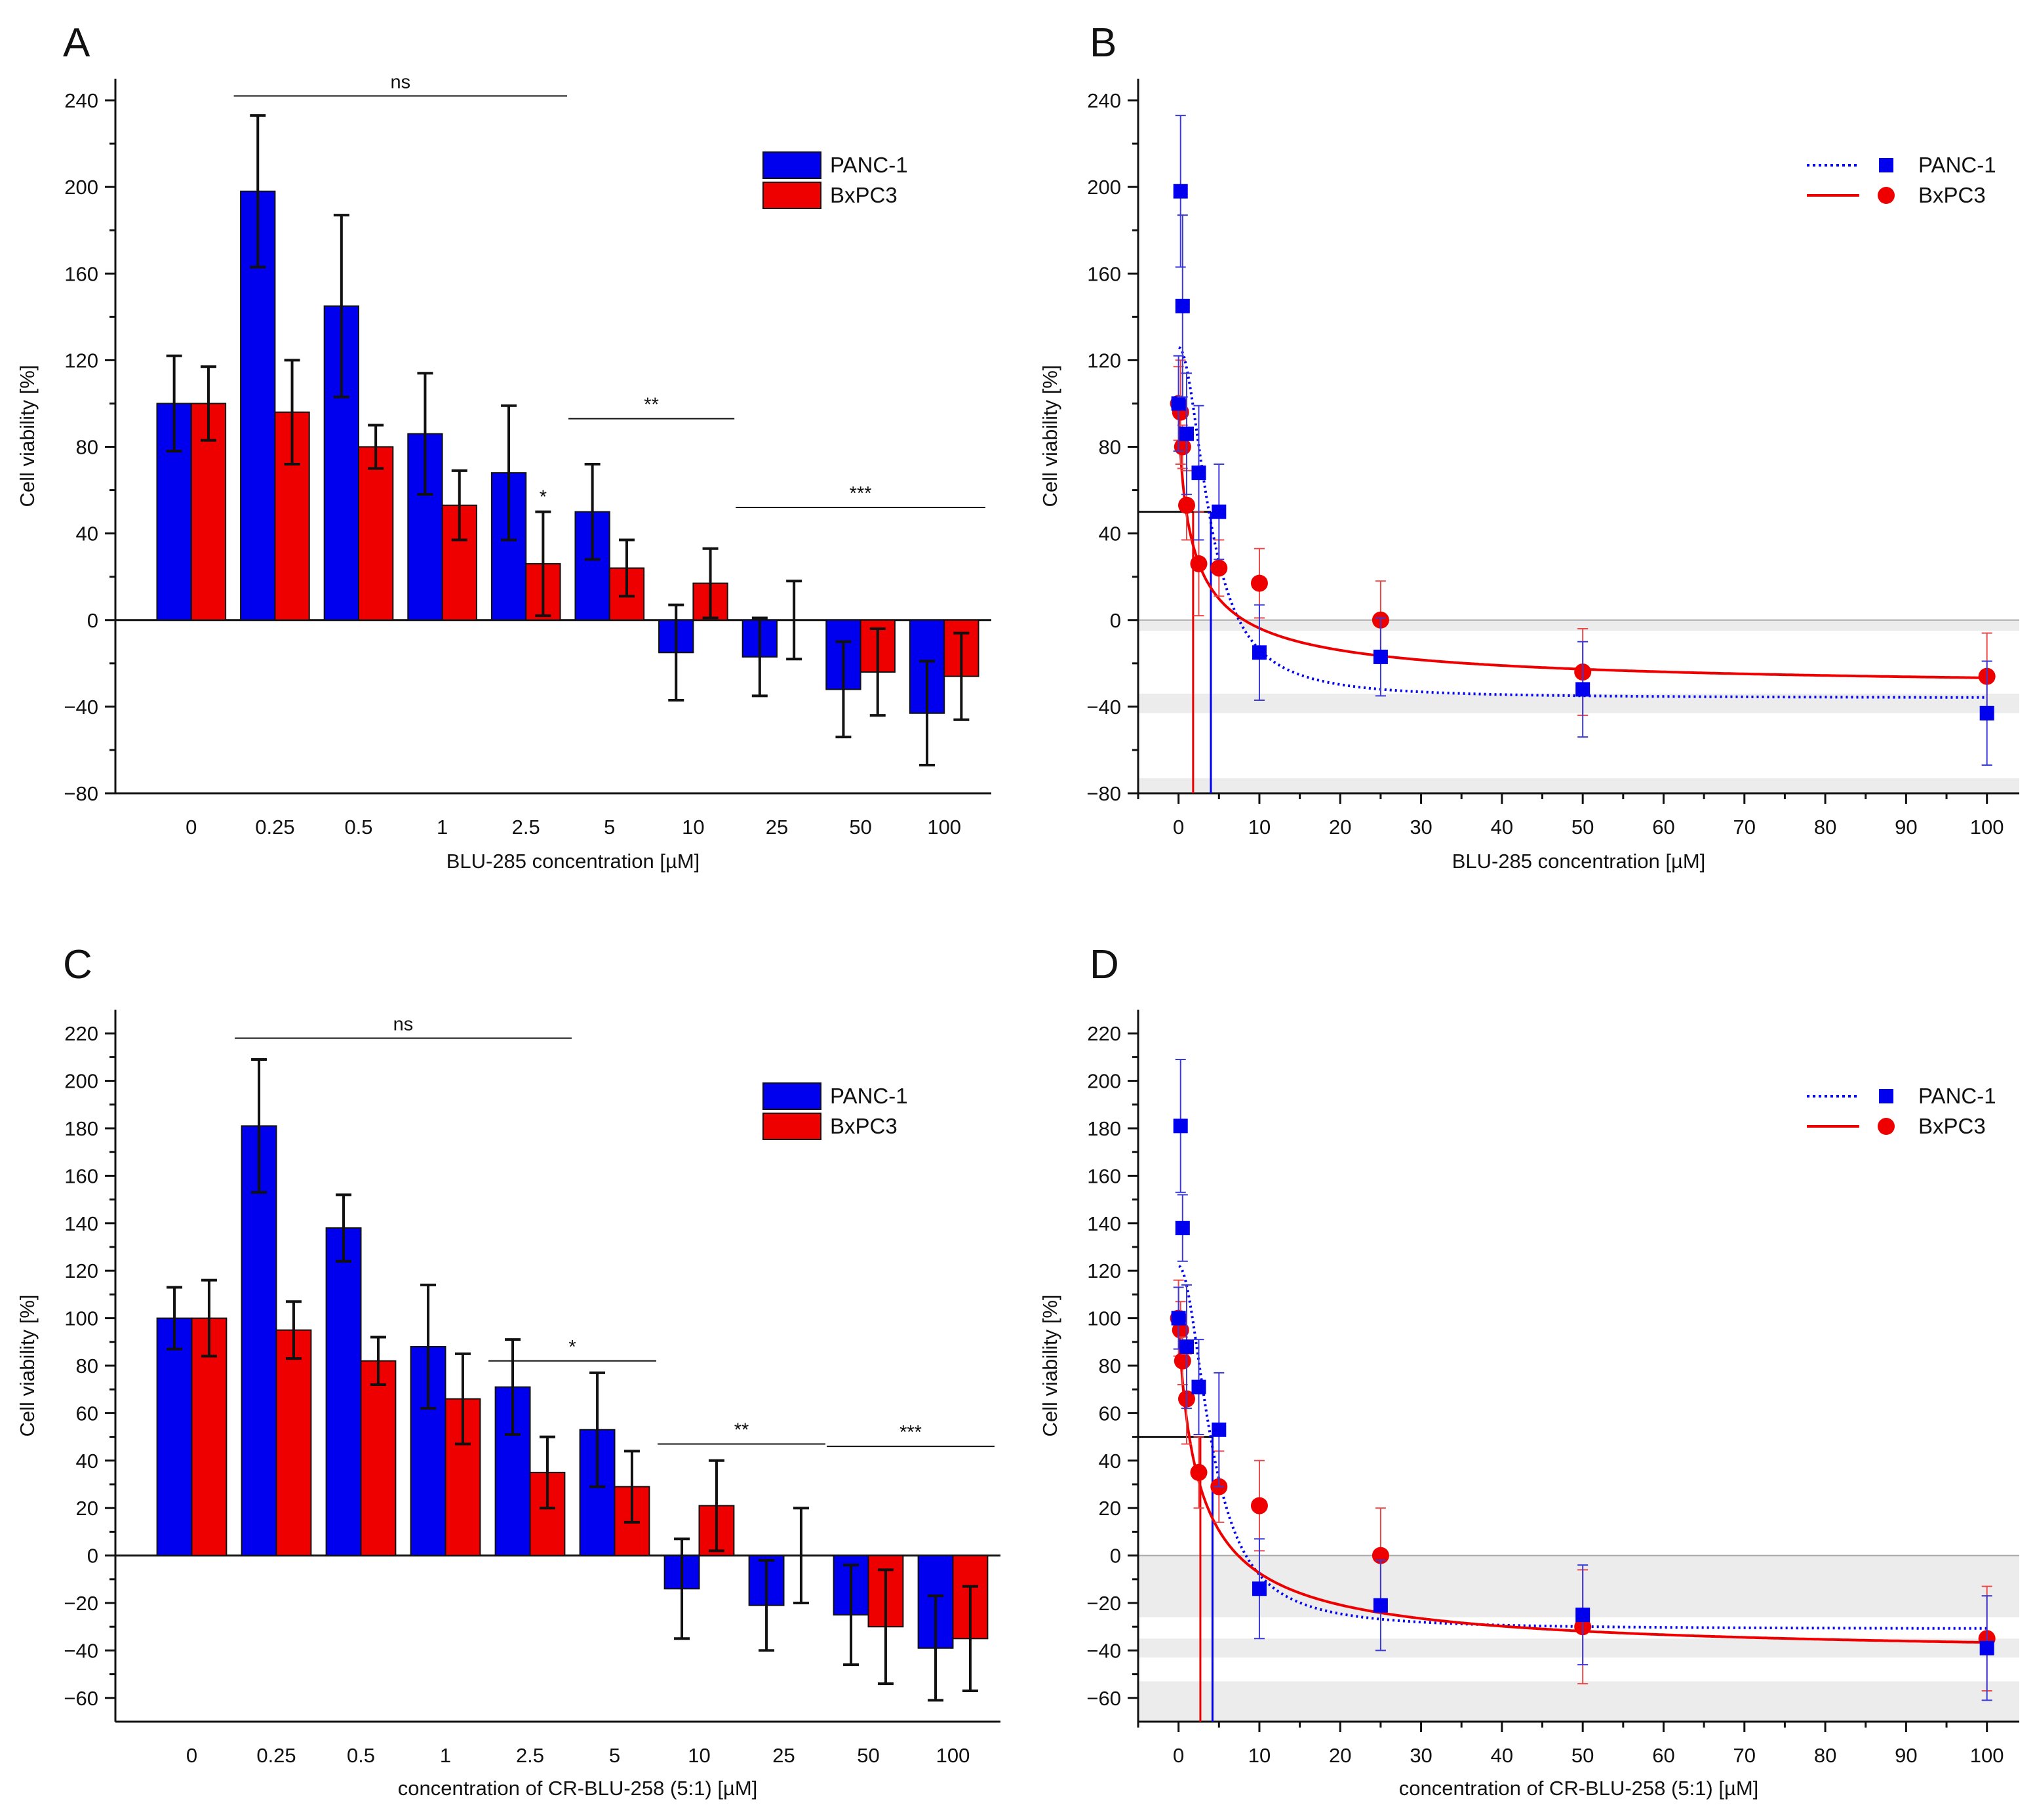 The image size is (2035, 1820). Describe the element at coordinates (87, 1508) in the screenshot. I see `y-tick-label: 20` at that location.